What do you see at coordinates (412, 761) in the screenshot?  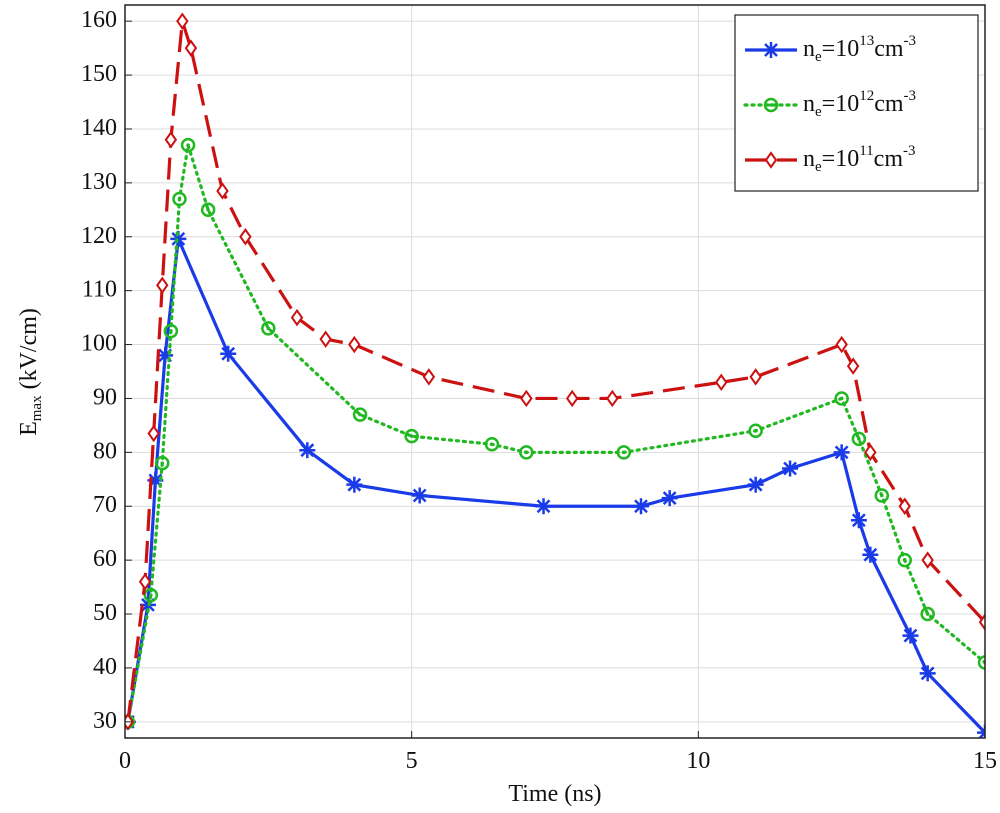 I see `x-tick-label: 5` at bounding box center [412, 761].